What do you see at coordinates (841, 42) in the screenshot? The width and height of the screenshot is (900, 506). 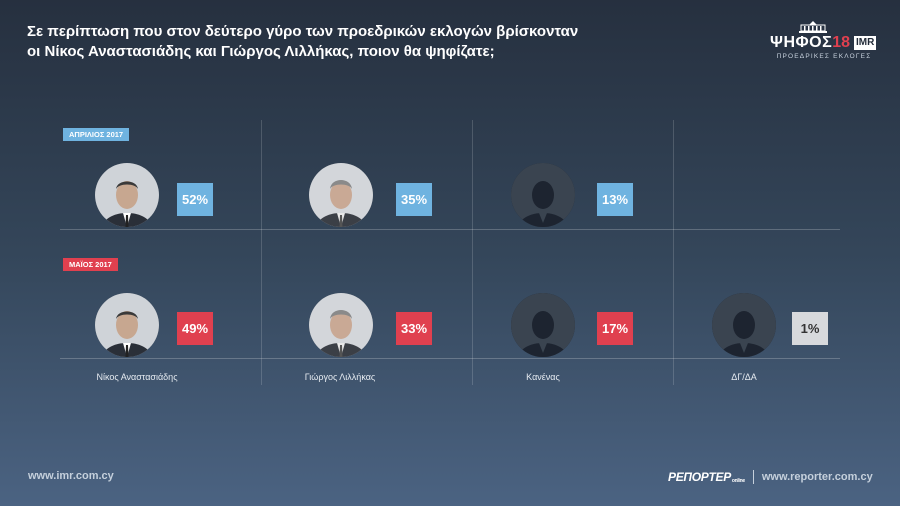 I see `logo-number: 18` at bounding box center [841, 42].